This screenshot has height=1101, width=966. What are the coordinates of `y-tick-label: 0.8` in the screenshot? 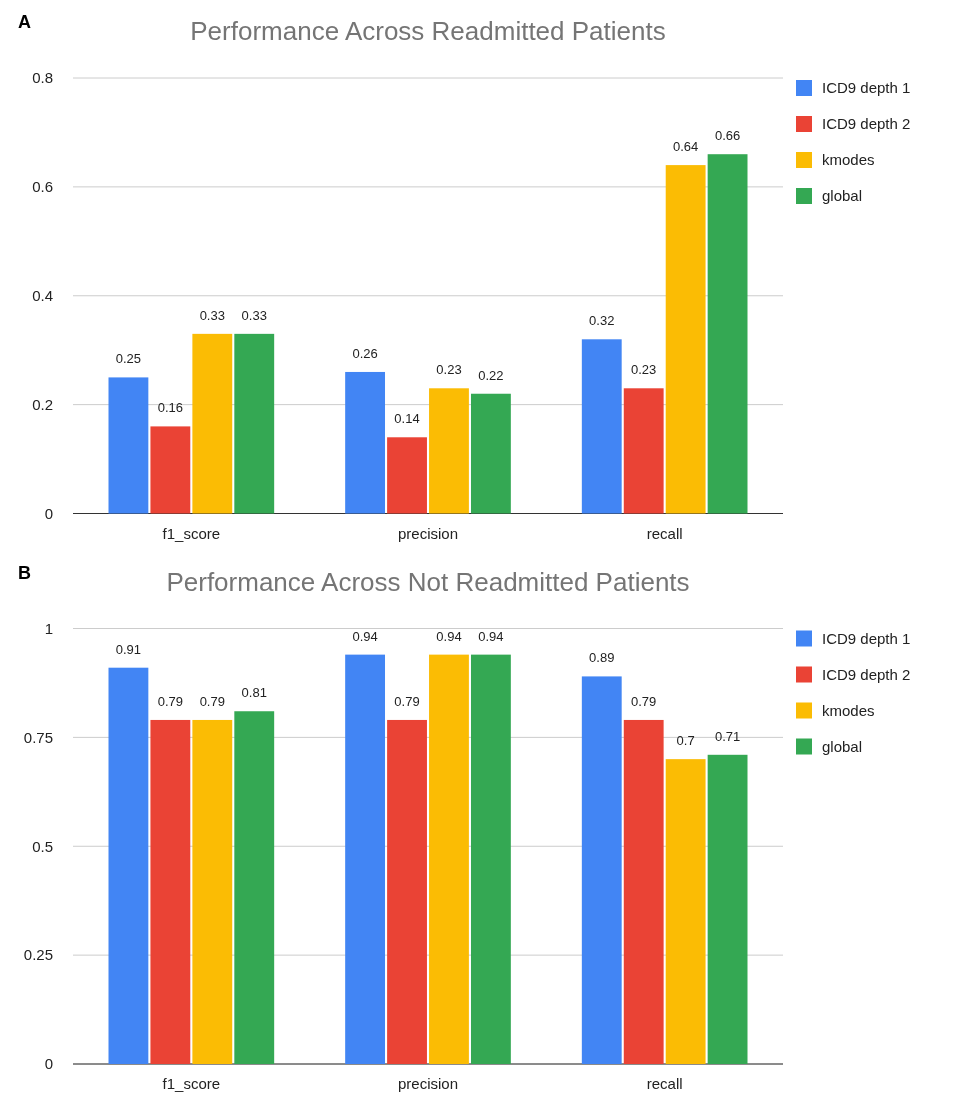 It's located at (42, 78).